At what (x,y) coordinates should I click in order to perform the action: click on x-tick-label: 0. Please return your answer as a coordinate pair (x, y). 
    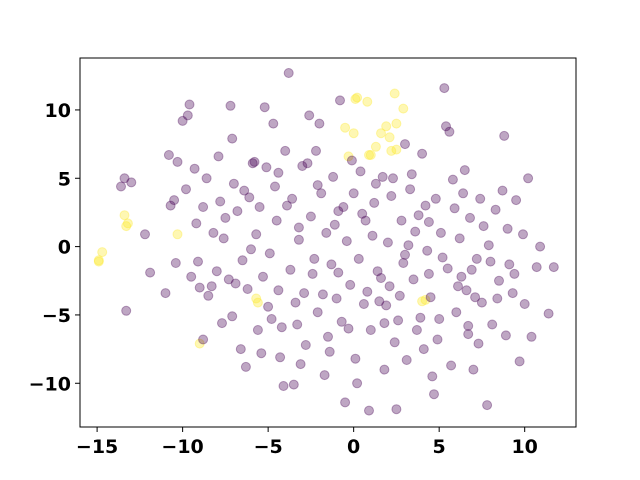
    Looking at the image, I should click on (353, 447).